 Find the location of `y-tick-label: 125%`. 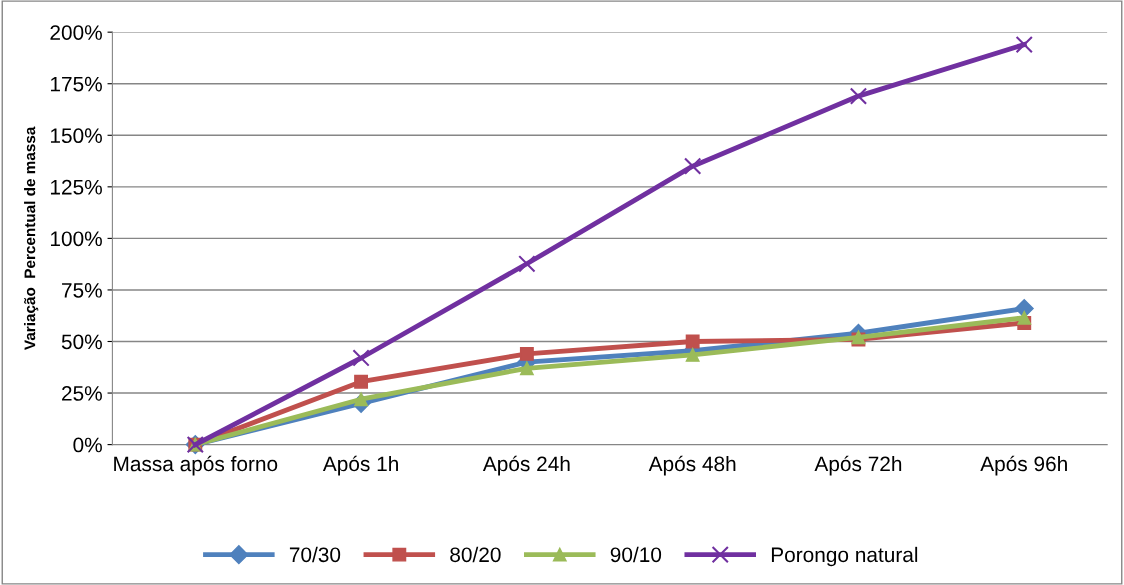

y-tick-label: 125% is located at coordinates (76, 187).